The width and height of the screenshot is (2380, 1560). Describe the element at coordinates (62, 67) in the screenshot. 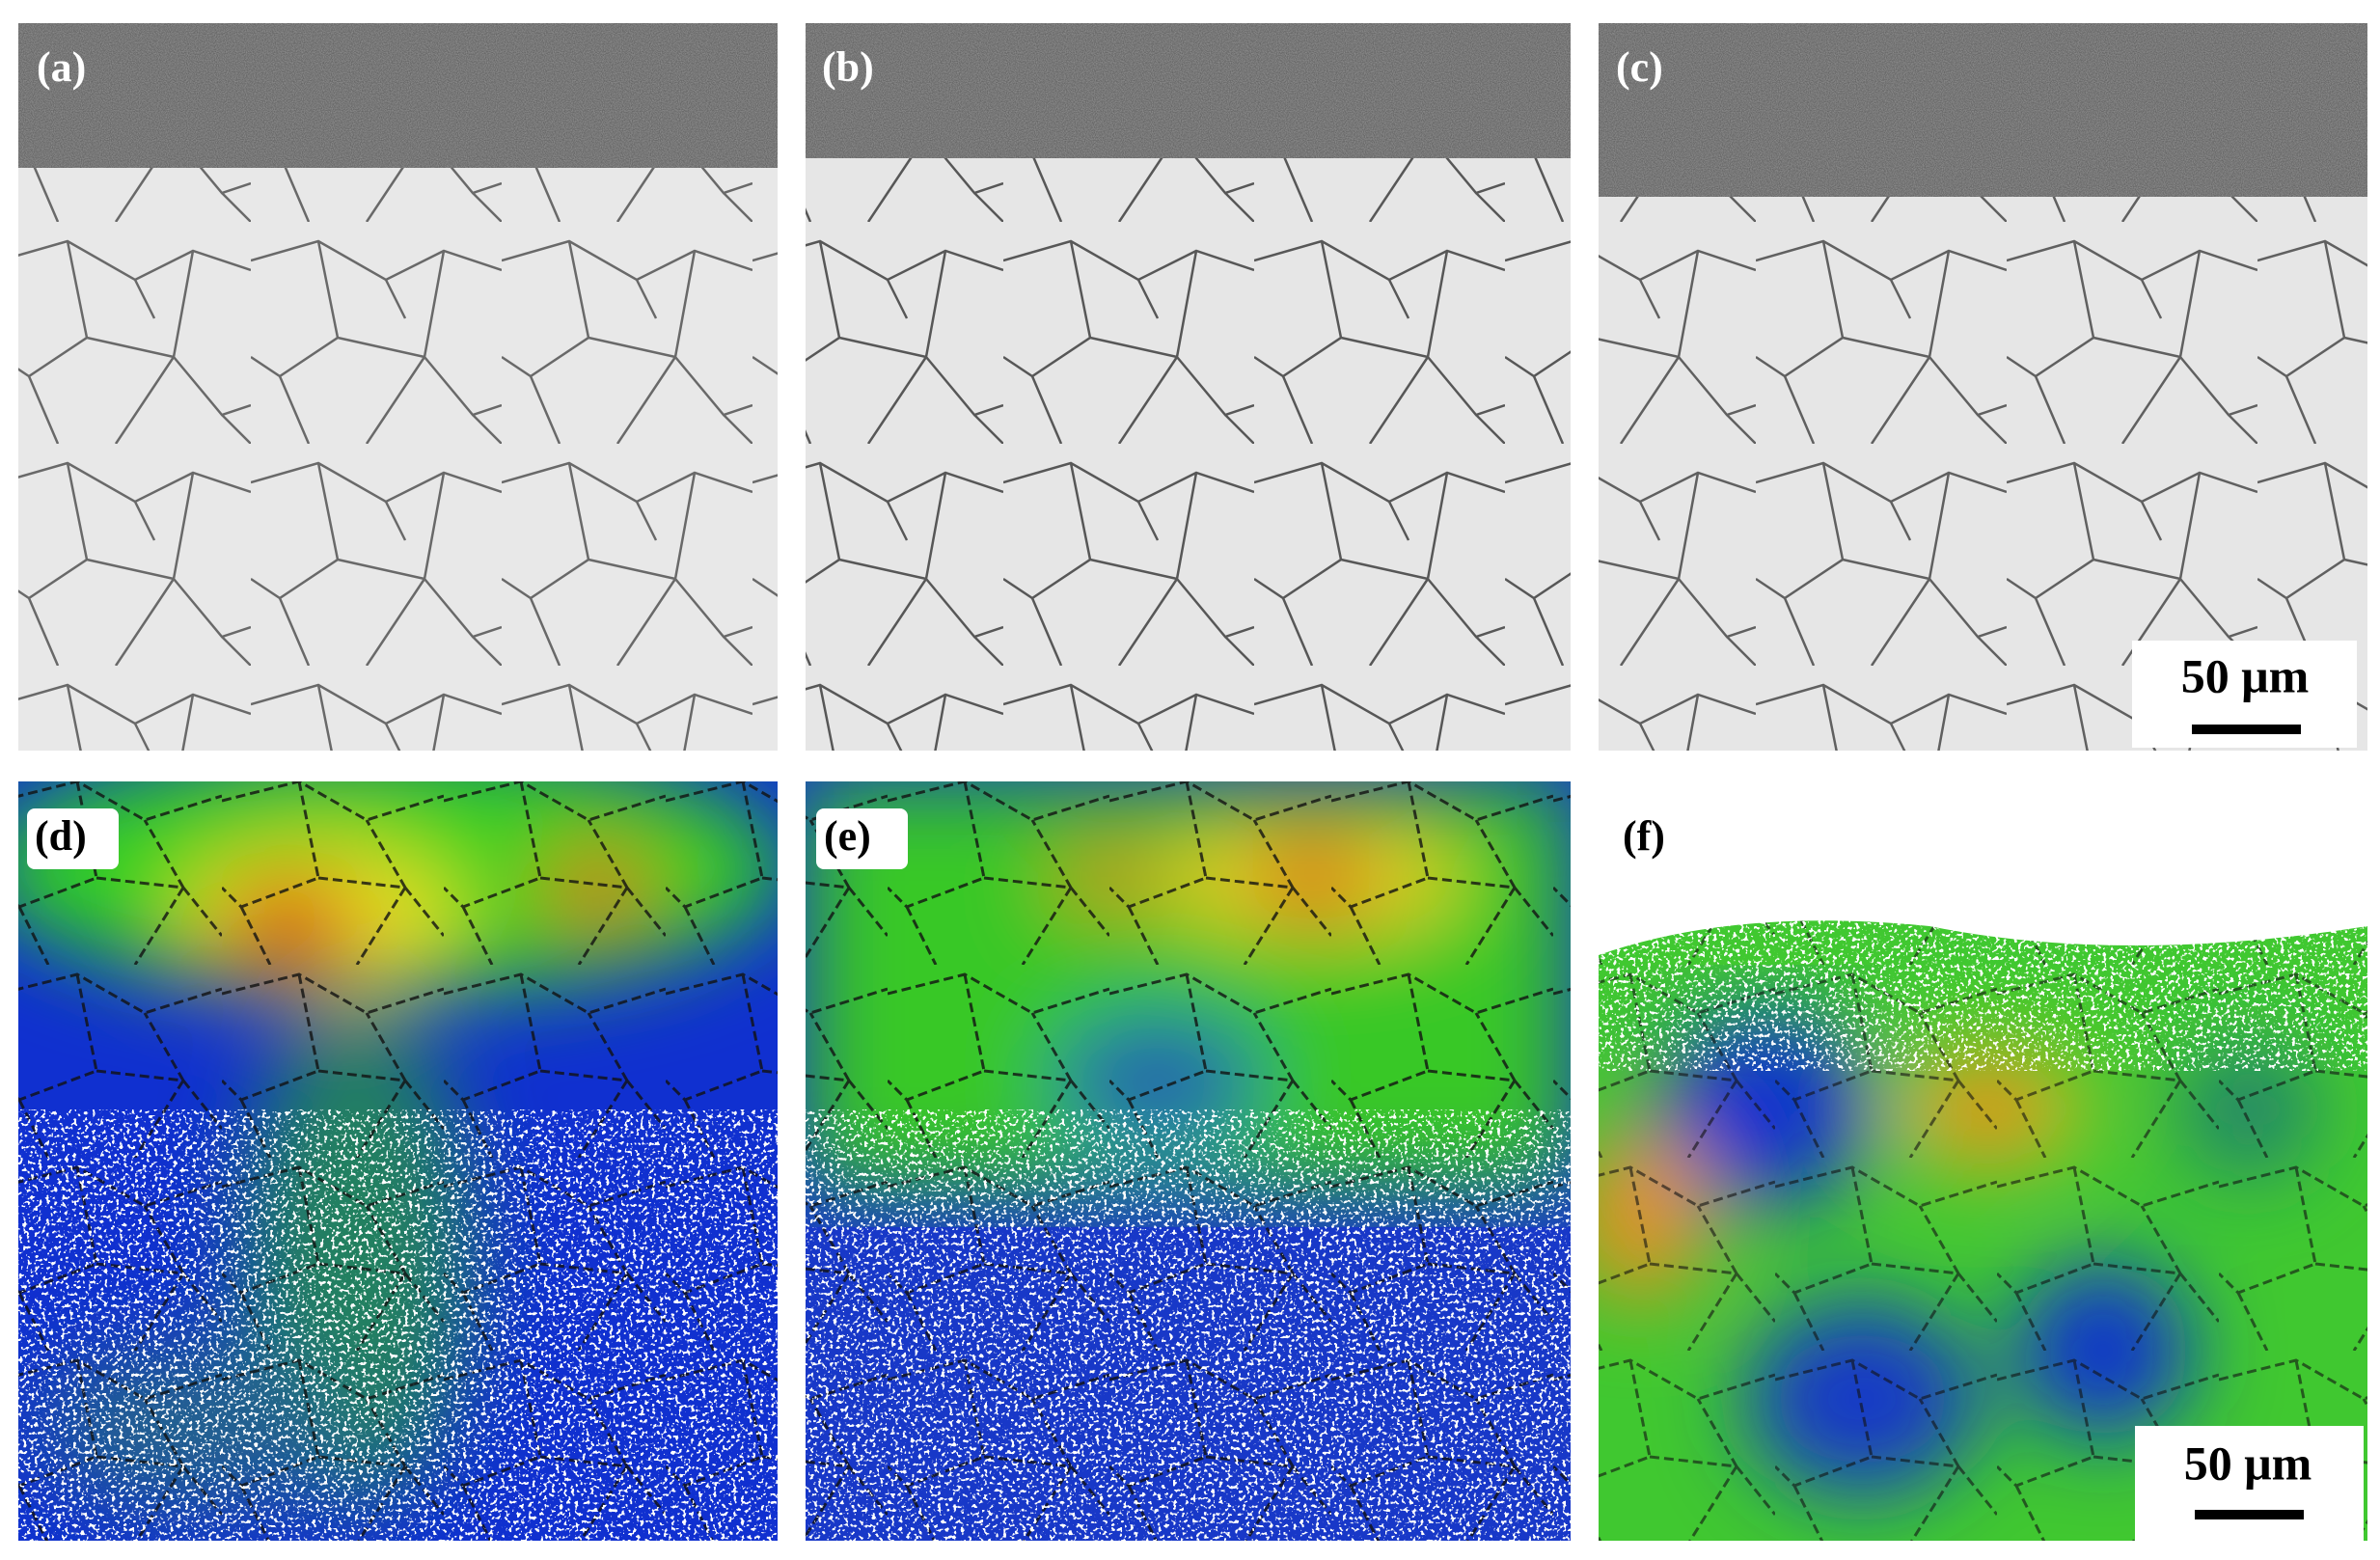

I see `panel-label: (a)` at that location.